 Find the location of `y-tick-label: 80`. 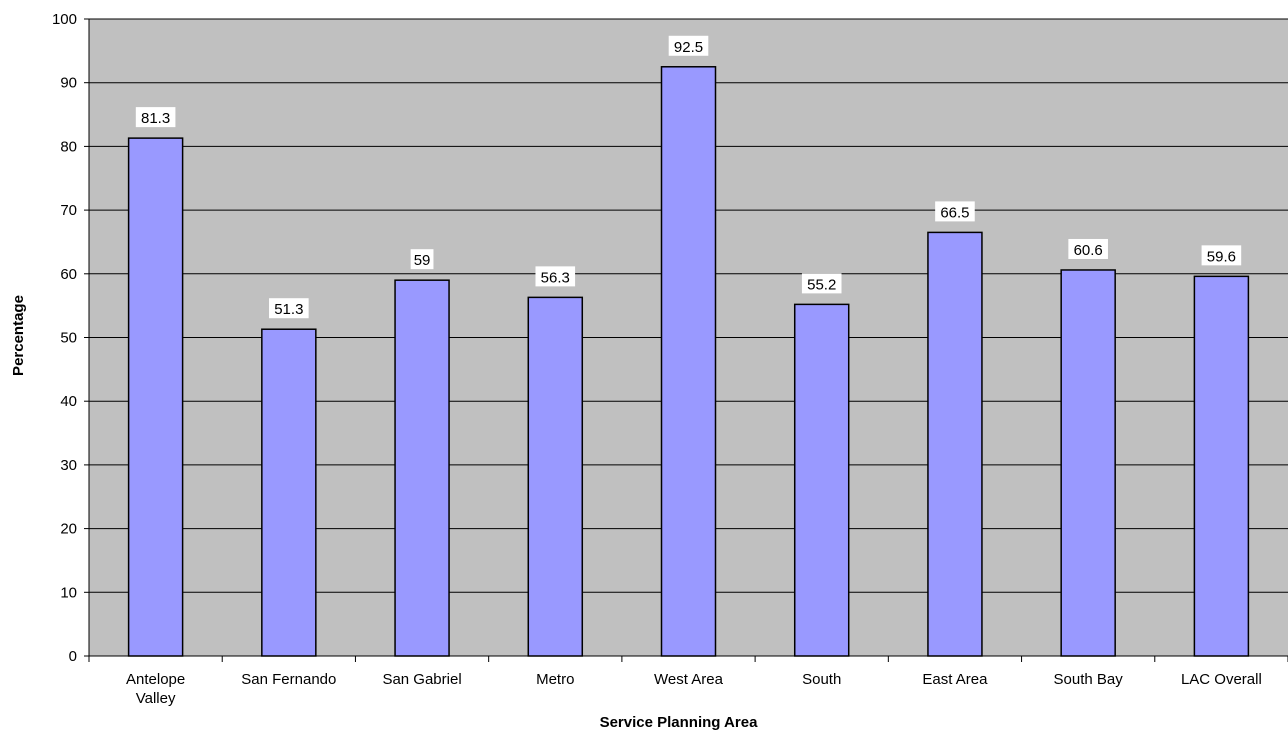

y-tick-label: 80 is located at coordinates (68, 146).